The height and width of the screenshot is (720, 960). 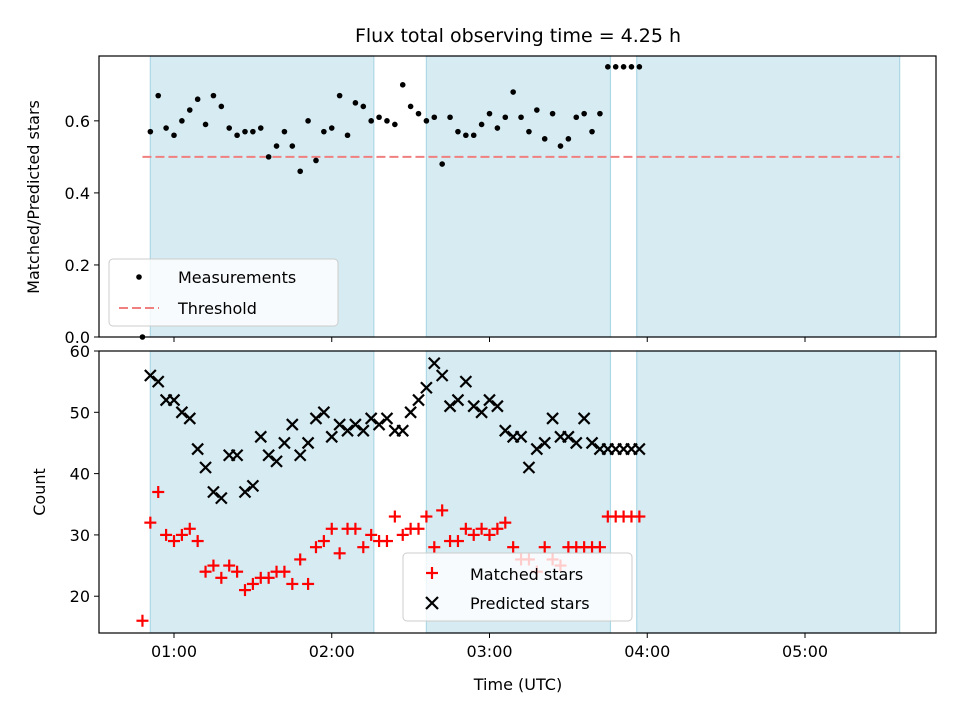 I want to click on legend-threshold-label: Threshold, so click(x=217, y=308).